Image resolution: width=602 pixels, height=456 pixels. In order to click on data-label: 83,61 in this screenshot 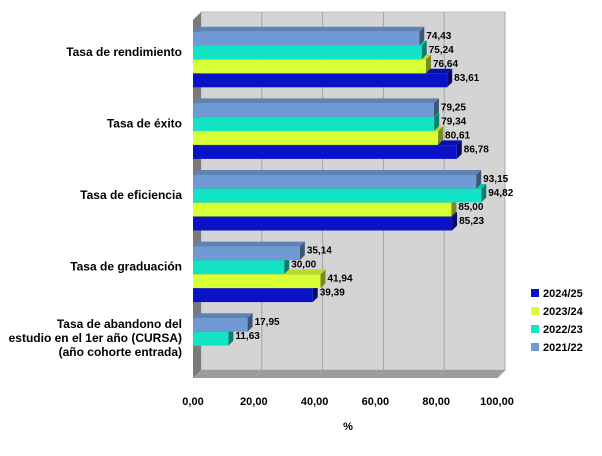, I will do `click(466, 78)`.